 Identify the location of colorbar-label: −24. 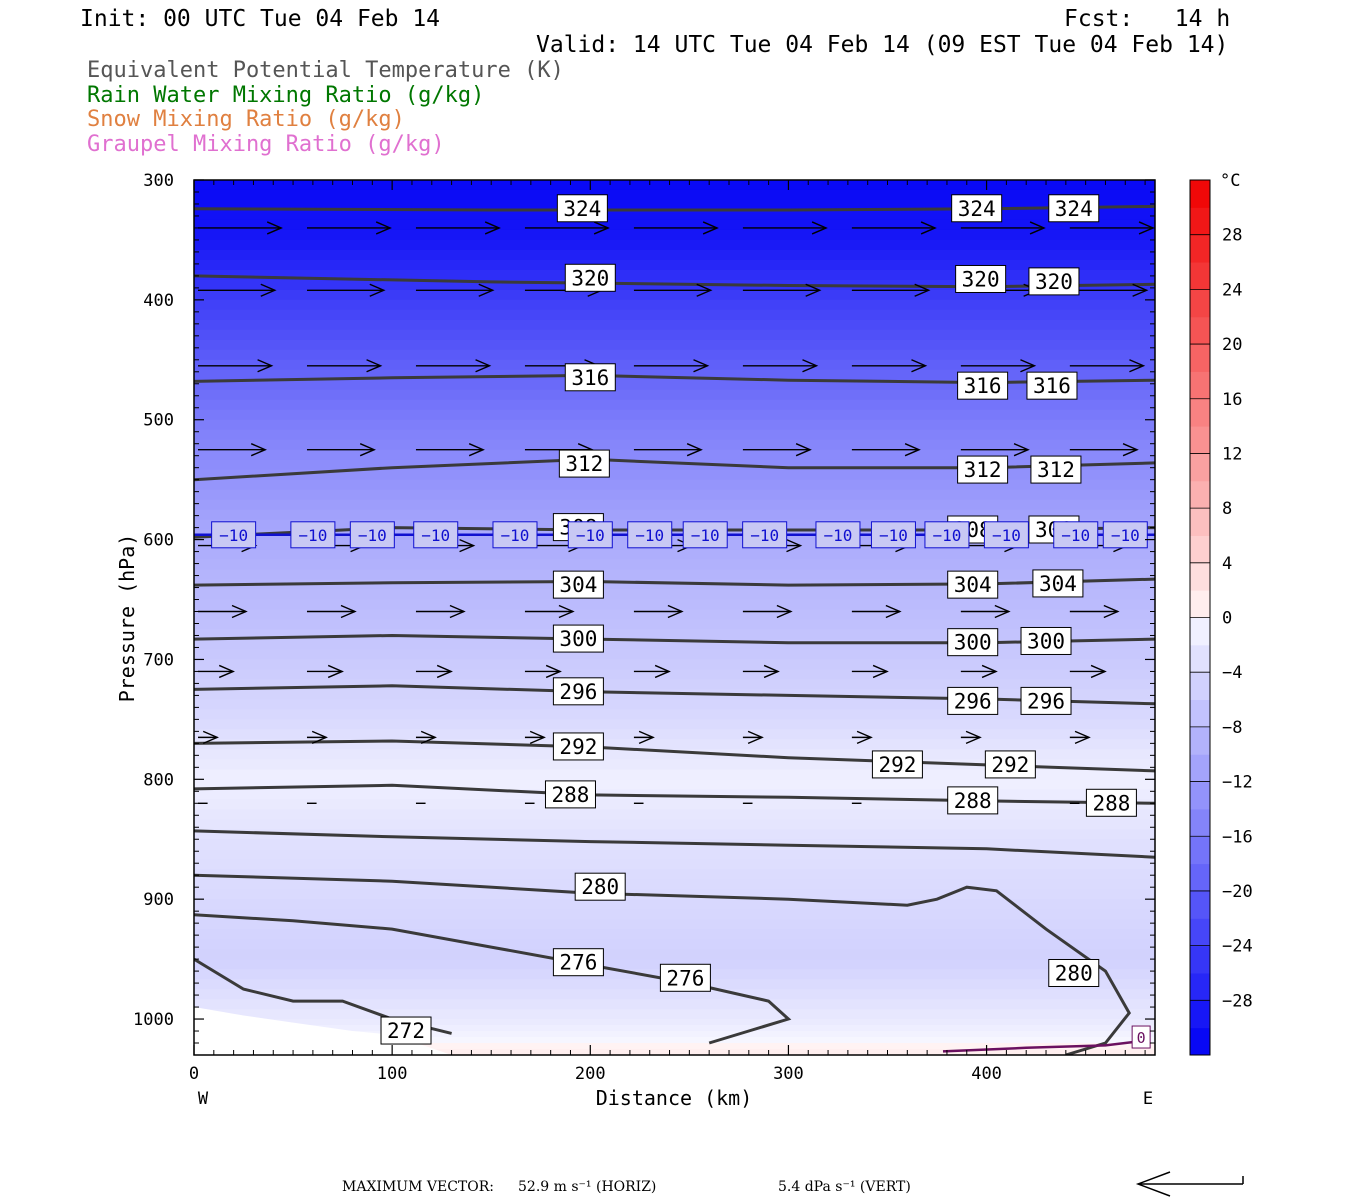
(1237, 947).